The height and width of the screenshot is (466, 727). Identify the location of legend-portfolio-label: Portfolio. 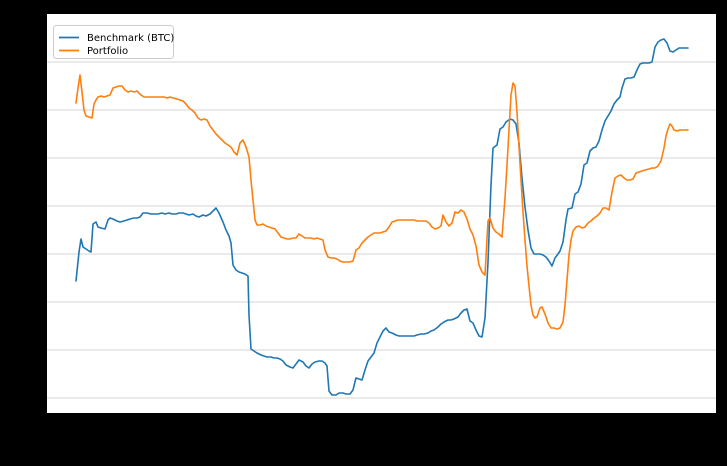
(107, 51).